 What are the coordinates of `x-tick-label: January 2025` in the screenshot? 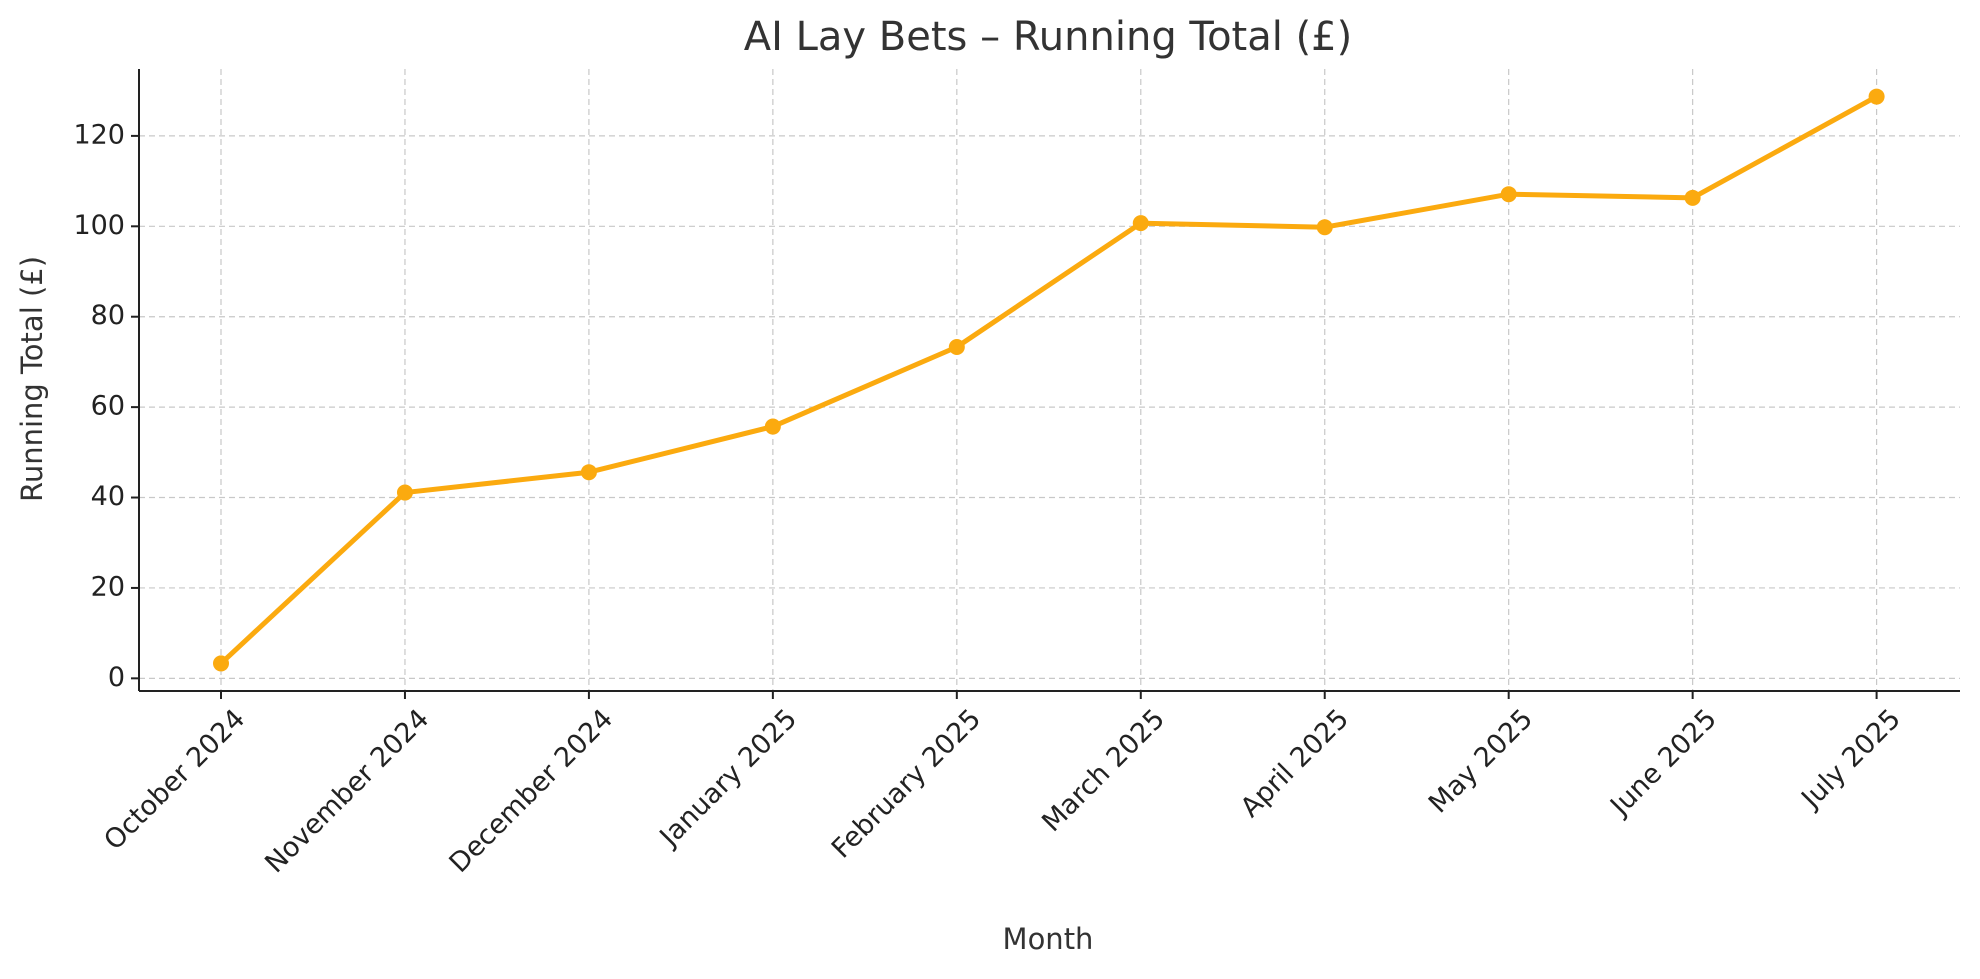 It's located at (728, 778).